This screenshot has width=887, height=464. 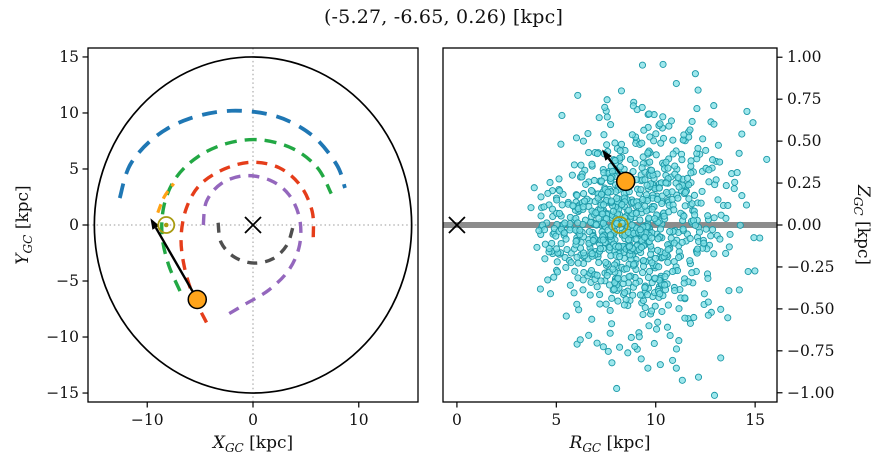 I want to click on right-ytick-label: 0.75, so click(x=804, y=99).